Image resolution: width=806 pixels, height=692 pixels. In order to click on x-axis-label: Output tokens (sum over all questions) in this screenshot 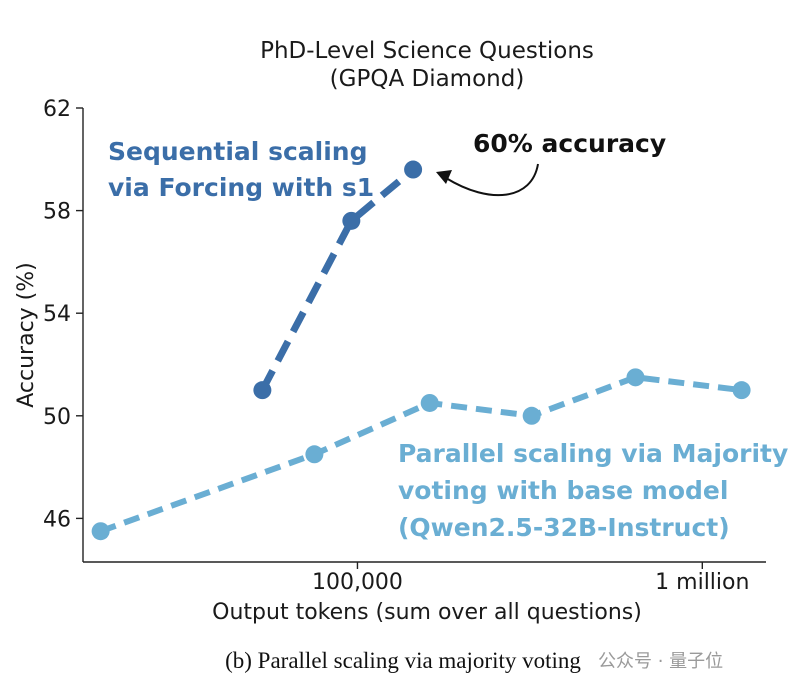, I will do `click(427, 612)`.